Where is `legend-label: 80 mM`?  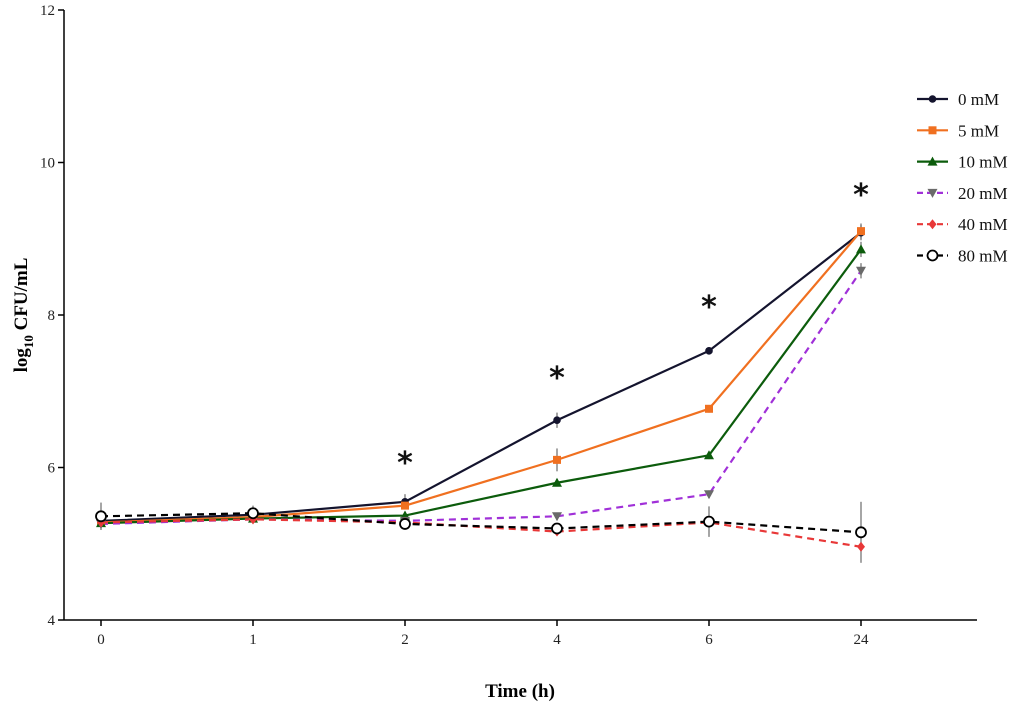
legend-label: 80 mM is located at coordinates (983, 256).